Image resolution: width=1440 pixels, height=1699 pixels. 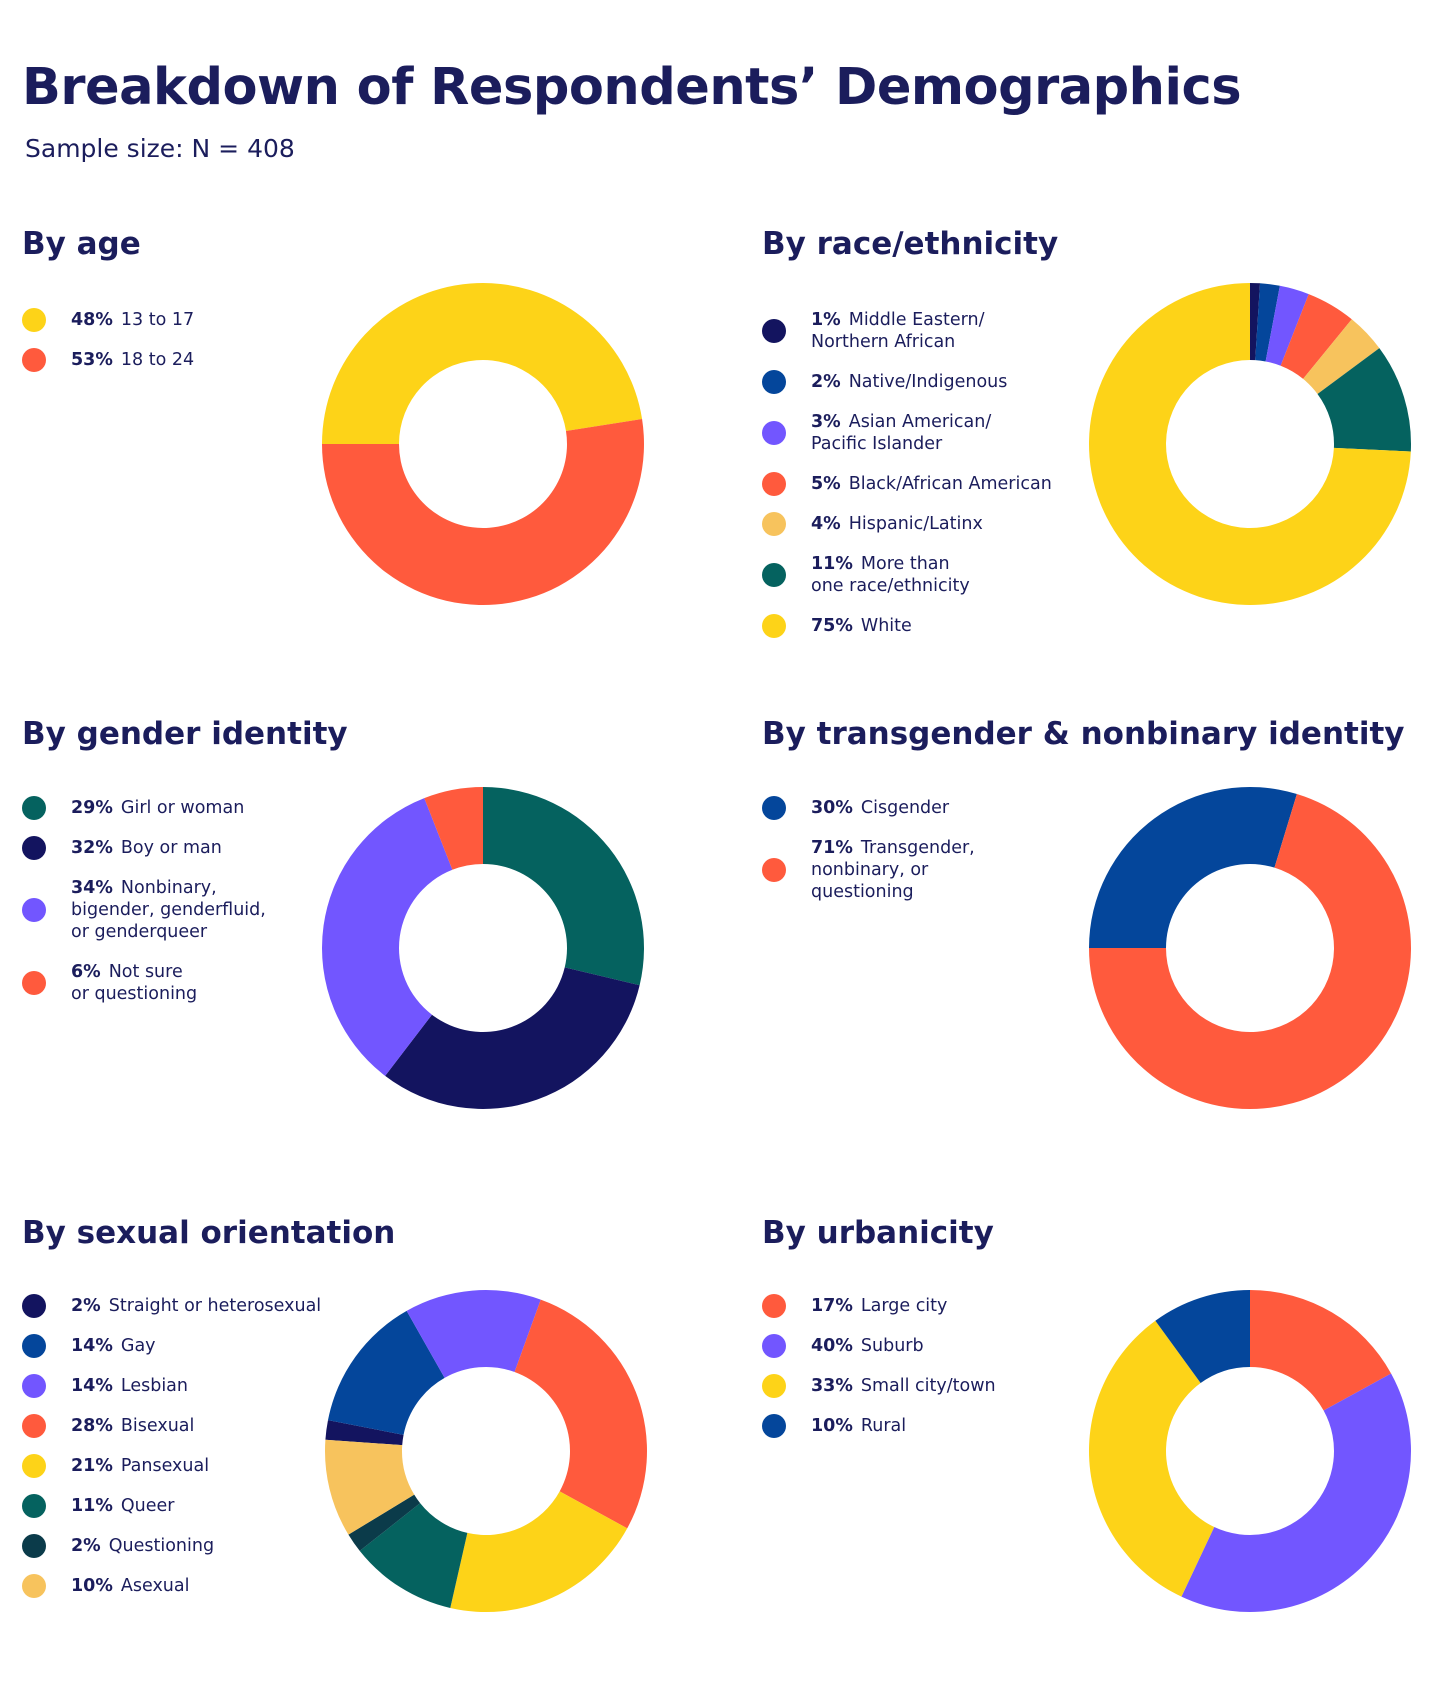 I want to click on legend-item-cisgender: 30% Cisgender, so click(x=926, y=808).